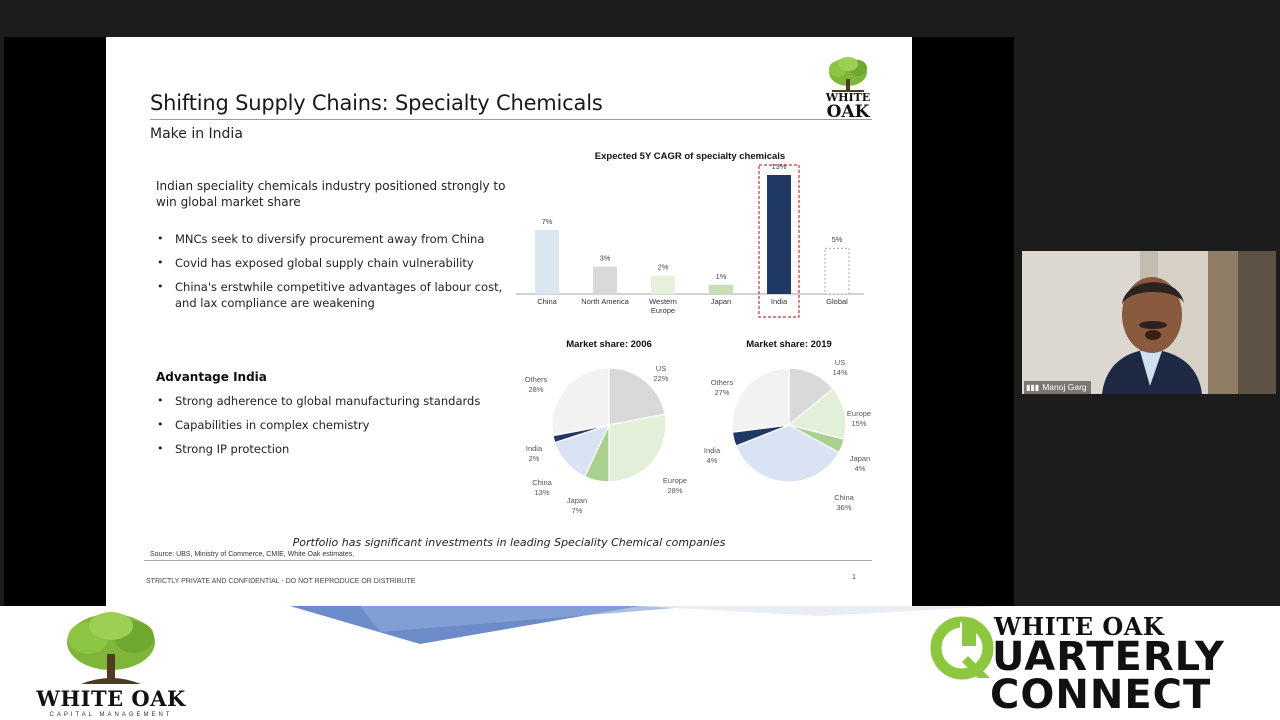 This screenshot has width=1280, height=720. Describe the element at coordinates (721, 301) in the screenshot. I see `bar-category-label: Japan` at that location.